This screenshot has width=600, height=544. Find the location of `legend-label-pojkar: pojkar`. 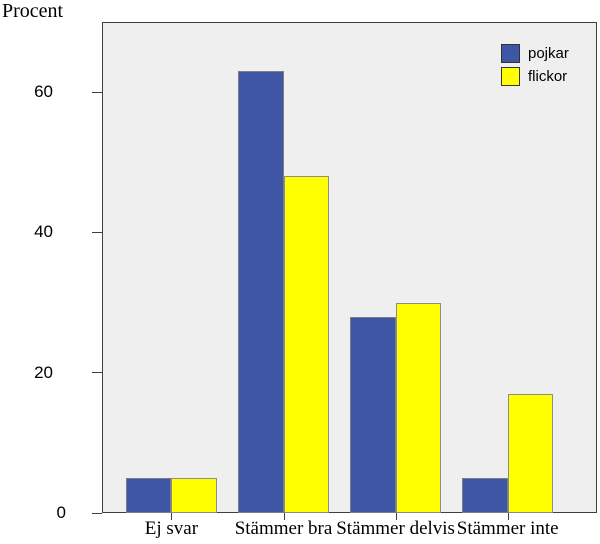

legend-label-pojkar: pojkar is located at coordinates (548, 53).